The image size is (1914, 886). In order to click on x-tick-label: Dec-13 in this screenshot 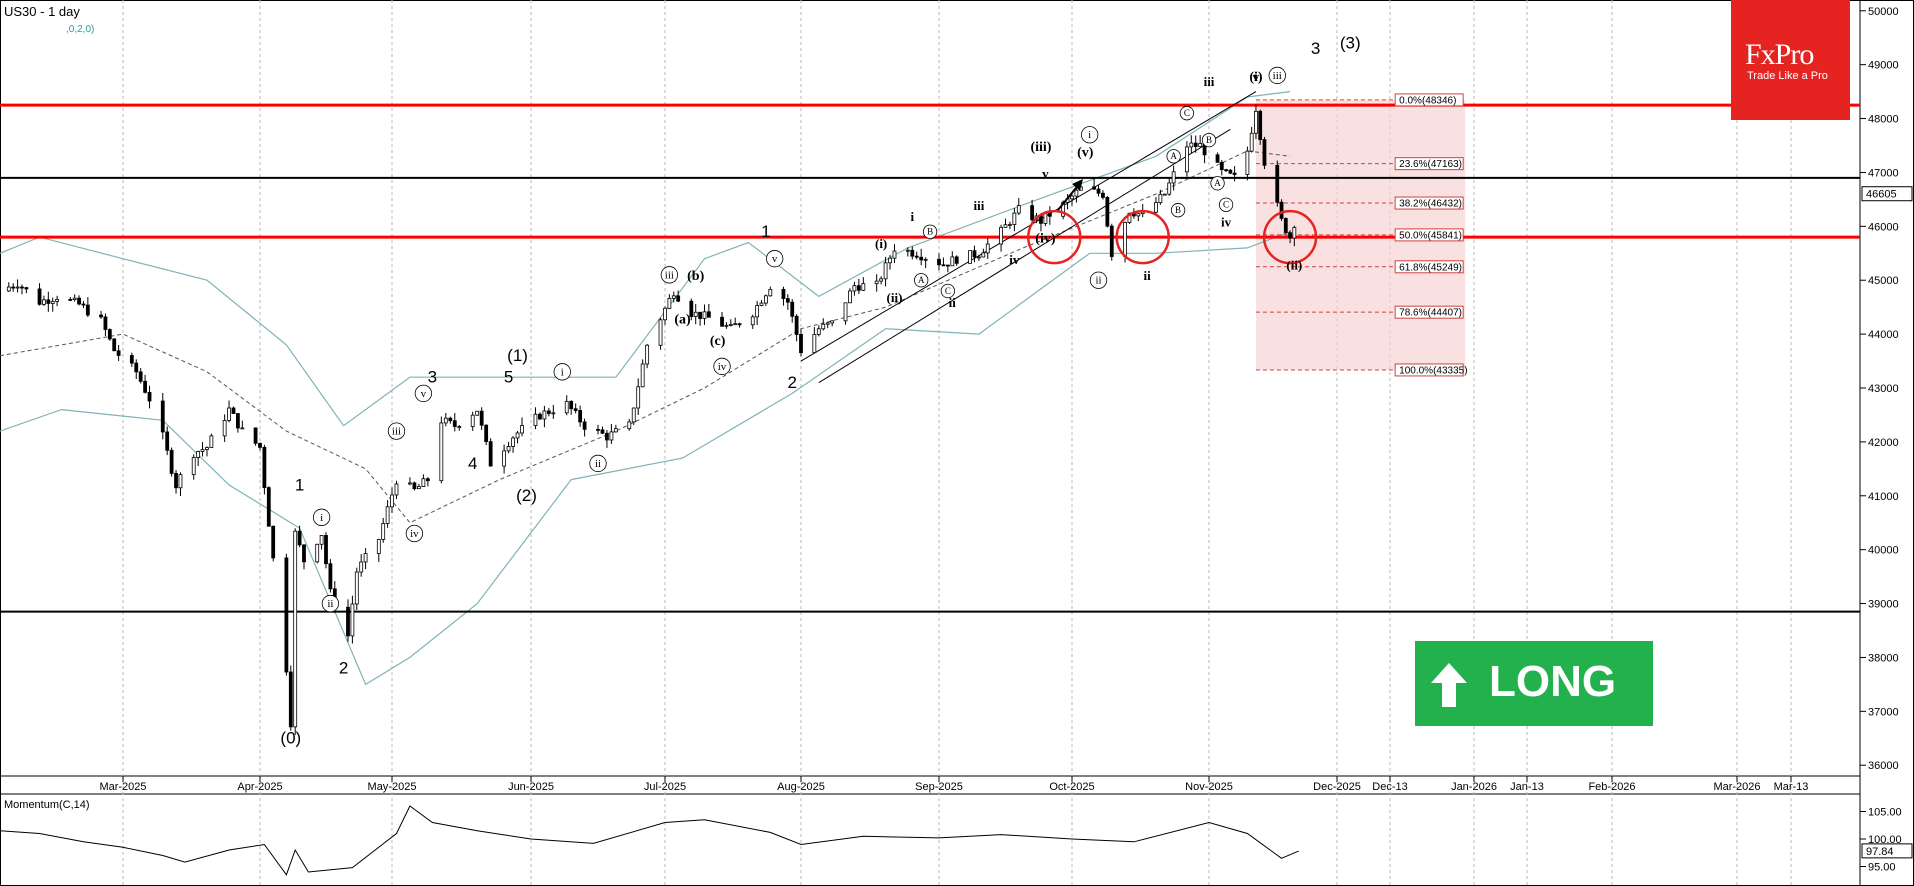, I will do `click(1389, 787)`.